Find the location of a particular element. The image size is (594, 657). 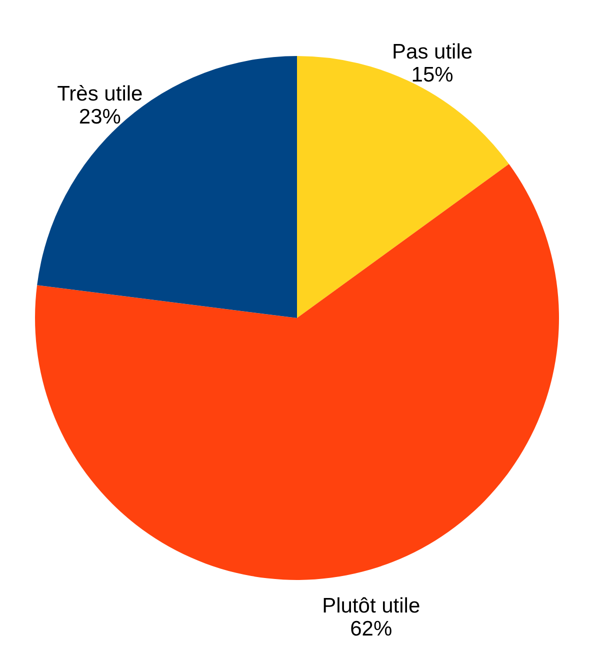

slice-label: Très utile is located at coordinates (100, 94).